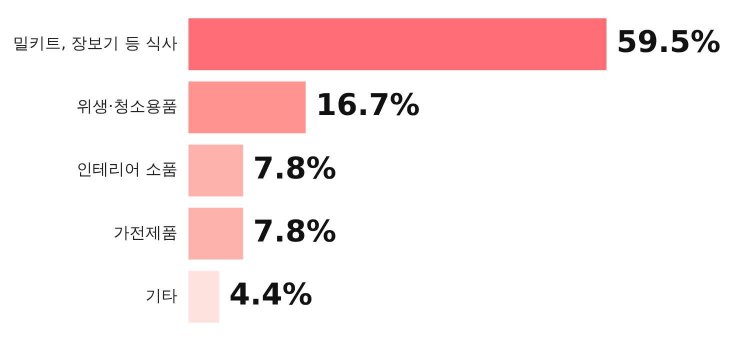  I want to click on y-tick-label: 밀키트, 장보기 등 식사, so click(95, 42).